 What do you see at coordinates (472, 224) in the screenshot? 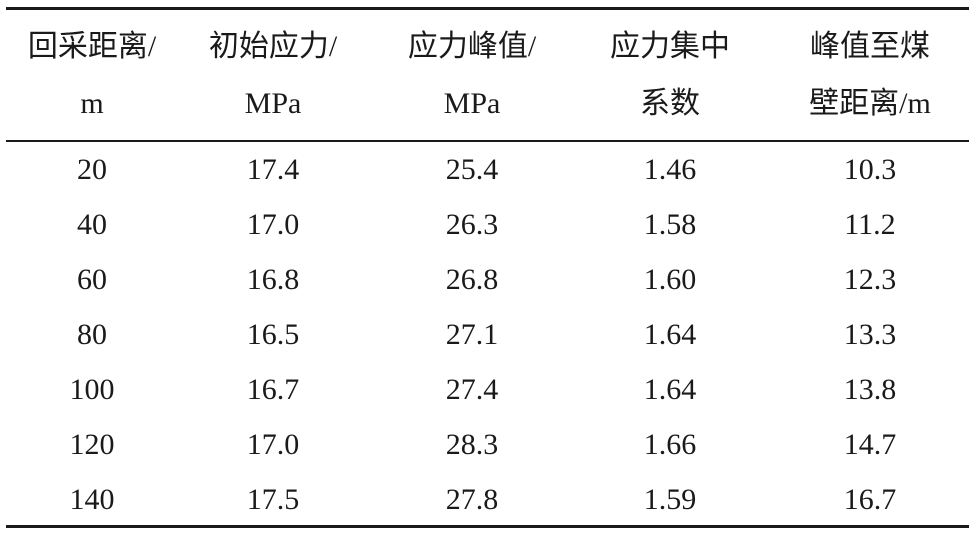
I see `table-cell: 26.3` at bounding box center [472, 224].